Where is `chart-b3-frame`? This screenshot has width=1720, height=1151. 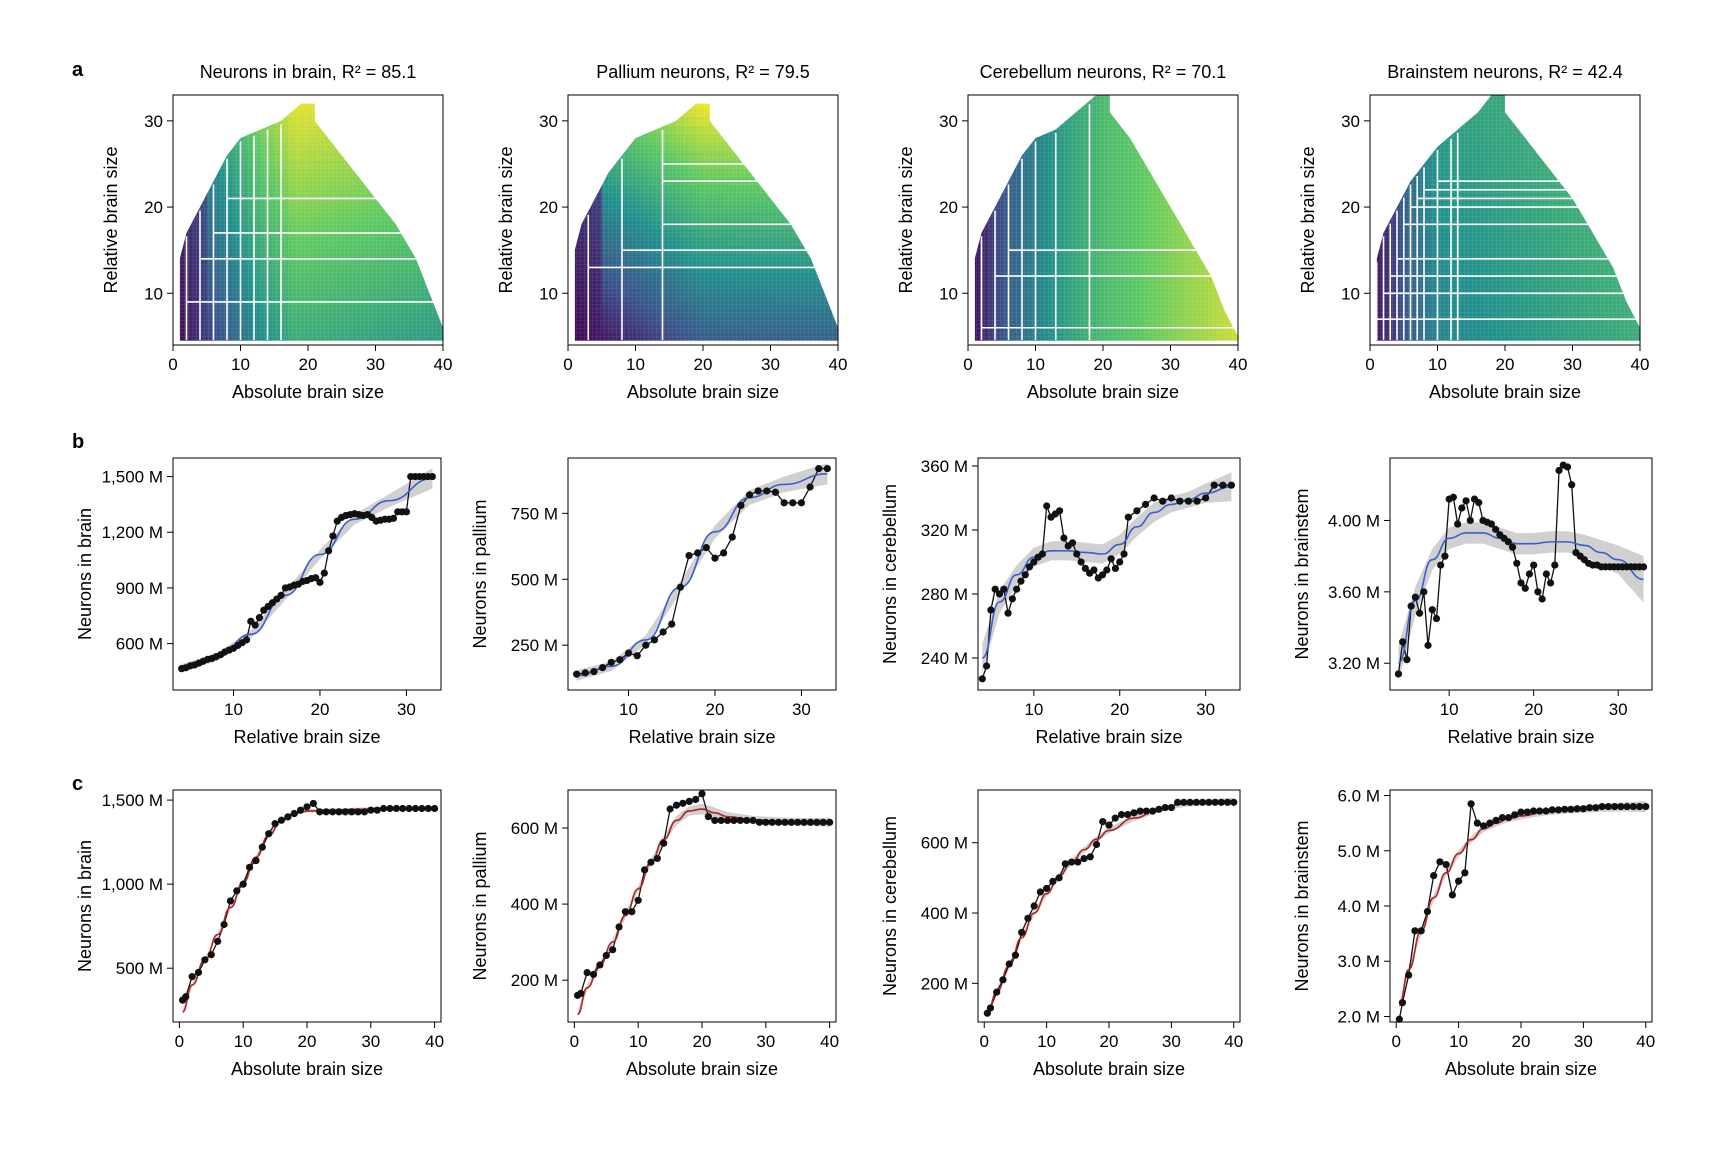
chart-b3-frame is located at coordinates (1109, 574).